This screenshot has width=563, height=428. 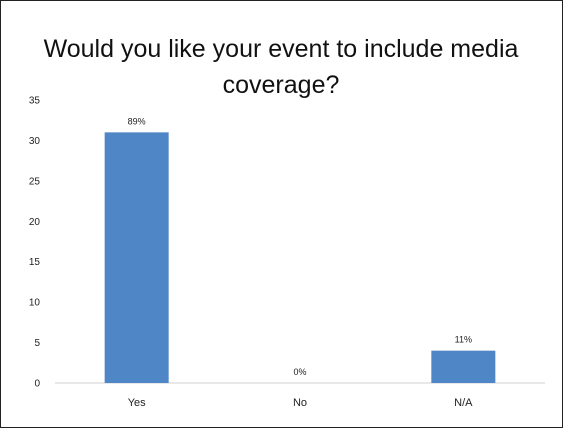 What do you see at coordinates (463, 366) in the screenshot?
I see `bar-n-a` at bounding box center [463, 366].